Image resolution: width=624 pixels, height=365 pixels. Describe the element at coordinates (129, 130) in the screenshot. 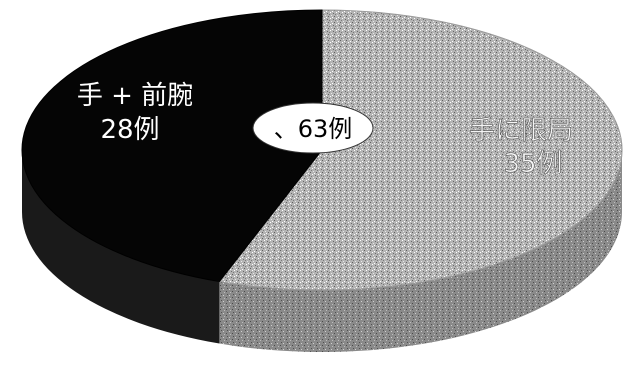

I see `slice-value-hand-forearm: 28例` at that location.